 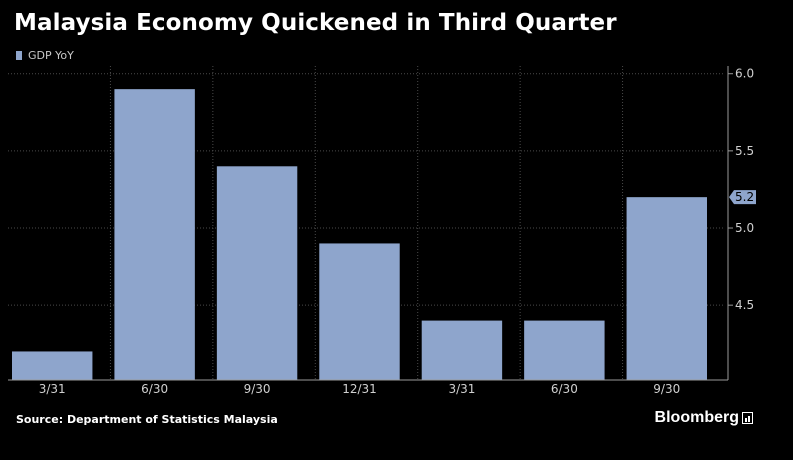 I want to click on legend: GDP YoY, so click(x=45, y=55).